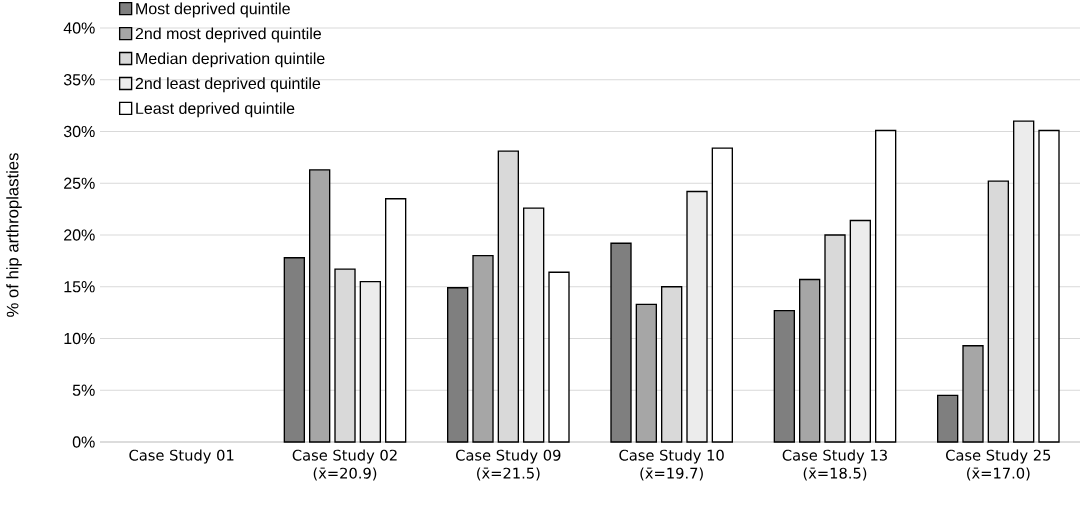 Image resolution: width=1087 pixels, height=526 pixels. What do you see at coordinates (79, 235) in the screenshot?
I see `y-tick-label: 20%` at bounding box center [79, 235].